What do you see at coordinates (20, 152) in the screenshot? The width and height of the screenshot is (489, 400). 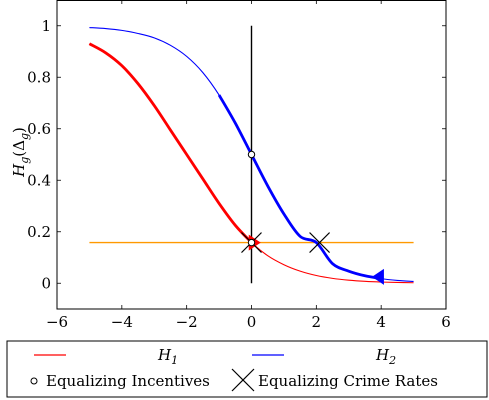 I see `y-axis-label: Hg(Δg)` at bounding box center [20, 152].